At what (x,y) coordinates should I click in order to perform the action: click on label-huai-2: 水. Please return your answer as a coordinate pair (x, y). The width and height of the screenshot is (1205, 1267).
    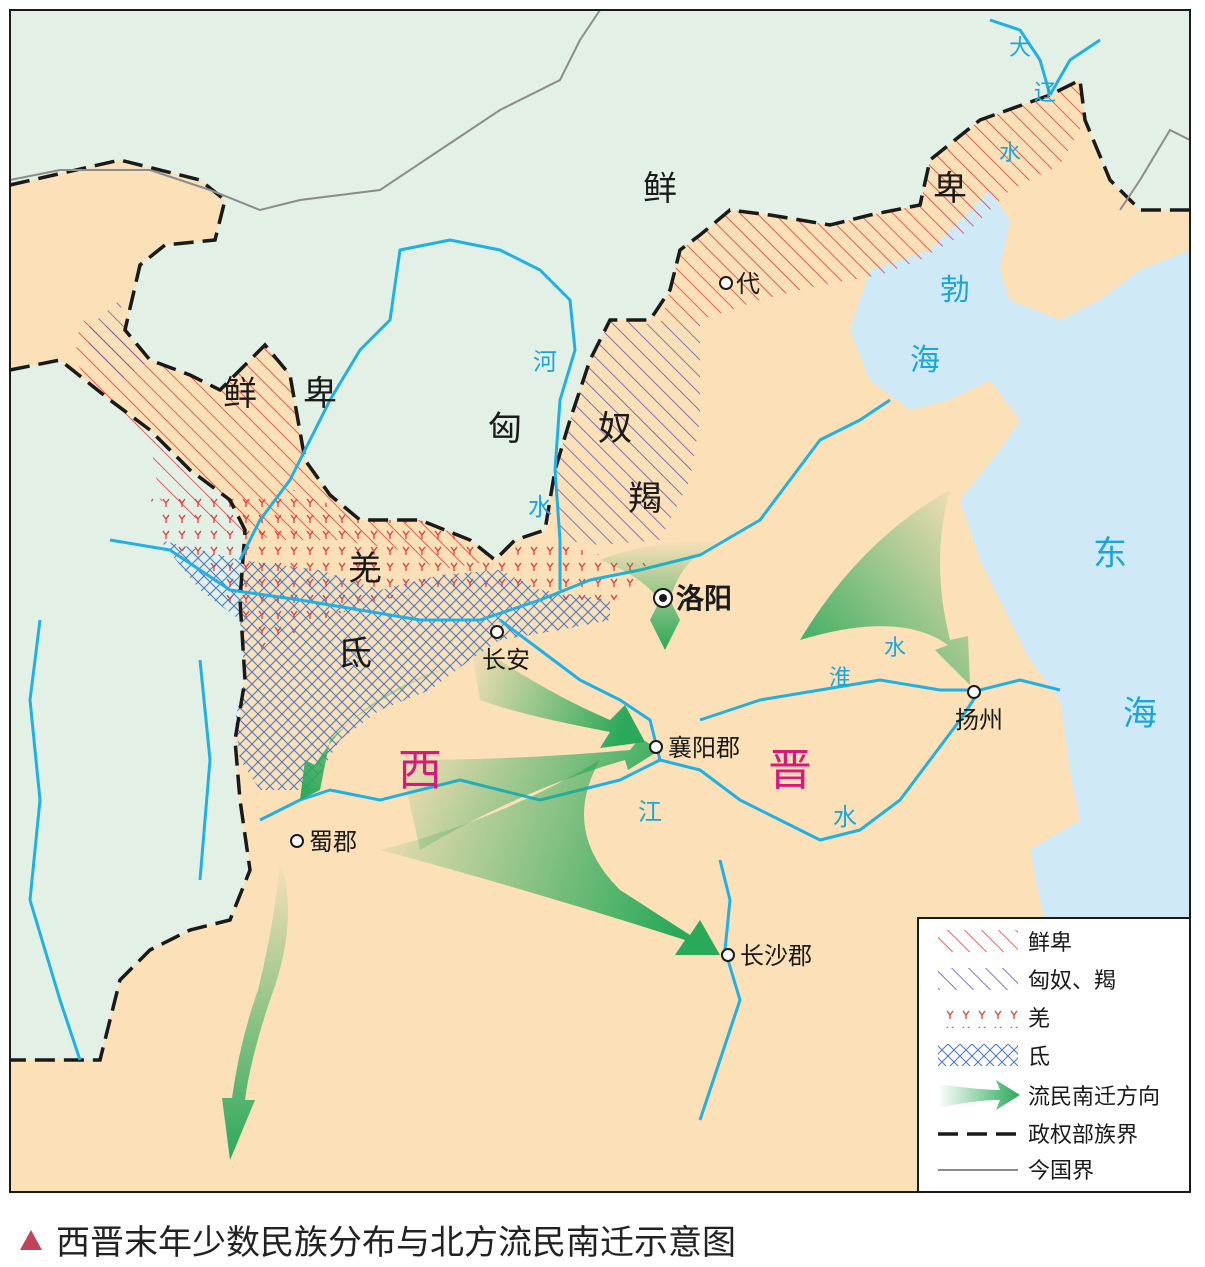
    Looking at the image, I should click on (895, 648).